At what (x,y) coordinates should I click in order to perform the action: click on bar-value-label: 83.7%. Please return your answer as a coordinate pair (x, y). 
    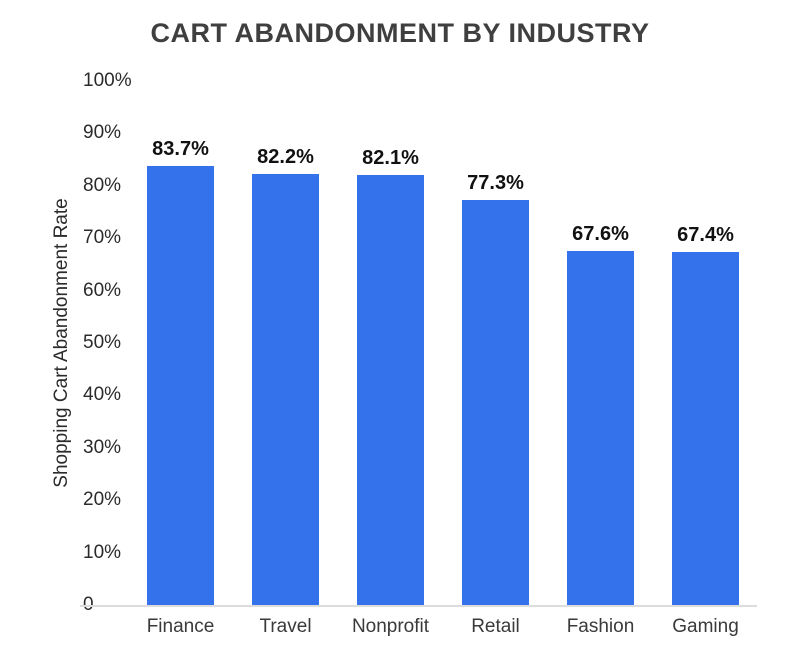
    Looking at the image, I should click on (180, 149).